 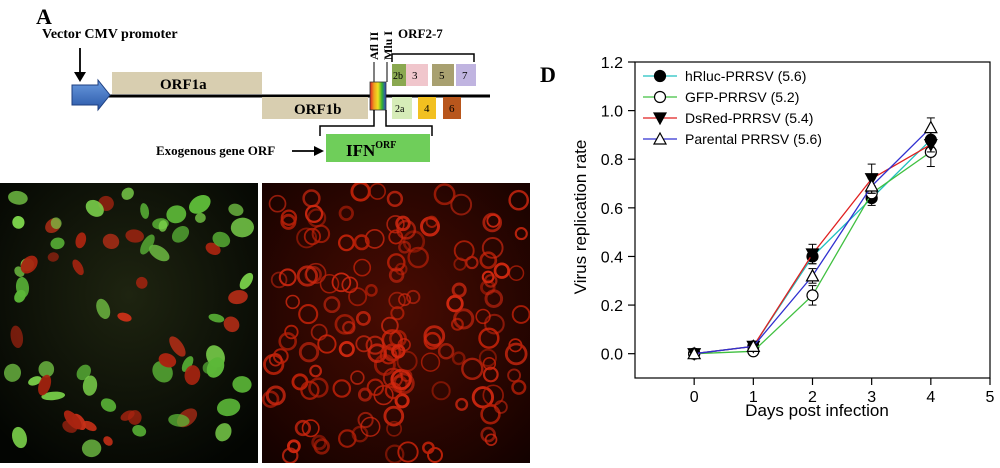 What do you see at coordinates (745, 76) in the screenshot?
I see `legend-label: hRluc-PRRSV (5.6)` at bounding box center [745, 76].